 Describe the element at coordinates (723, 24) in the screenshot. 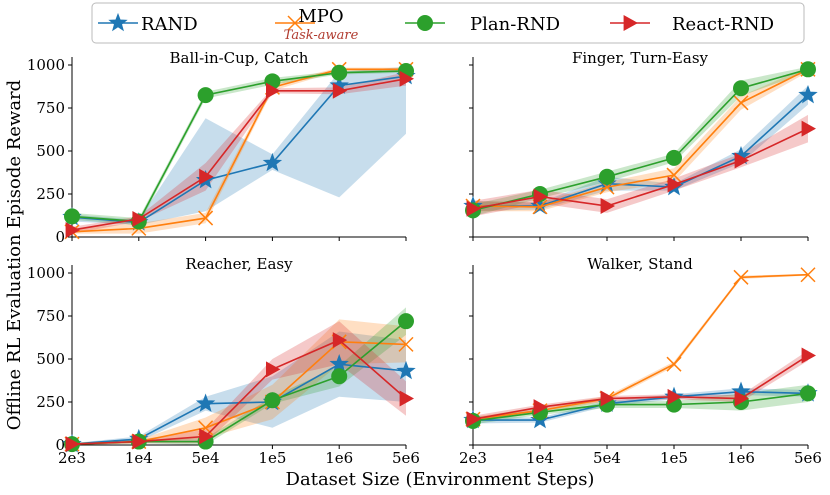

I see `legend-label-react-rnd: React-RND` at that location.